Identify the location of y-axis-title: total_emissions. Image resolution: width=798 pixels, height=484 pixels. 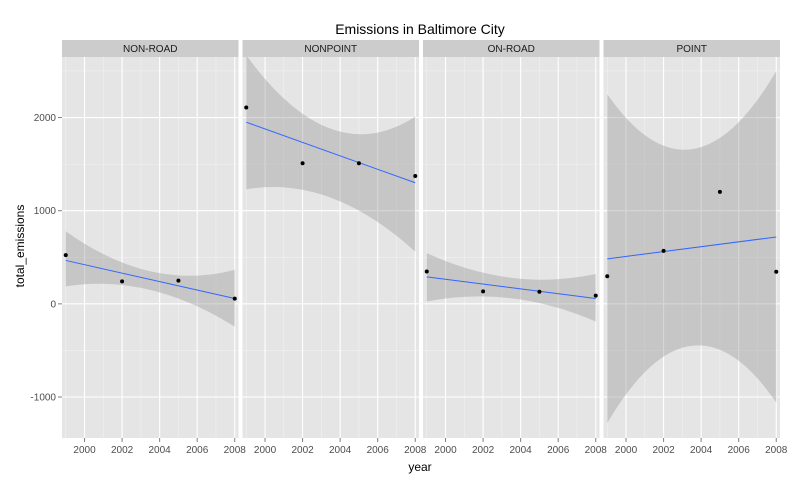
(20, 246).